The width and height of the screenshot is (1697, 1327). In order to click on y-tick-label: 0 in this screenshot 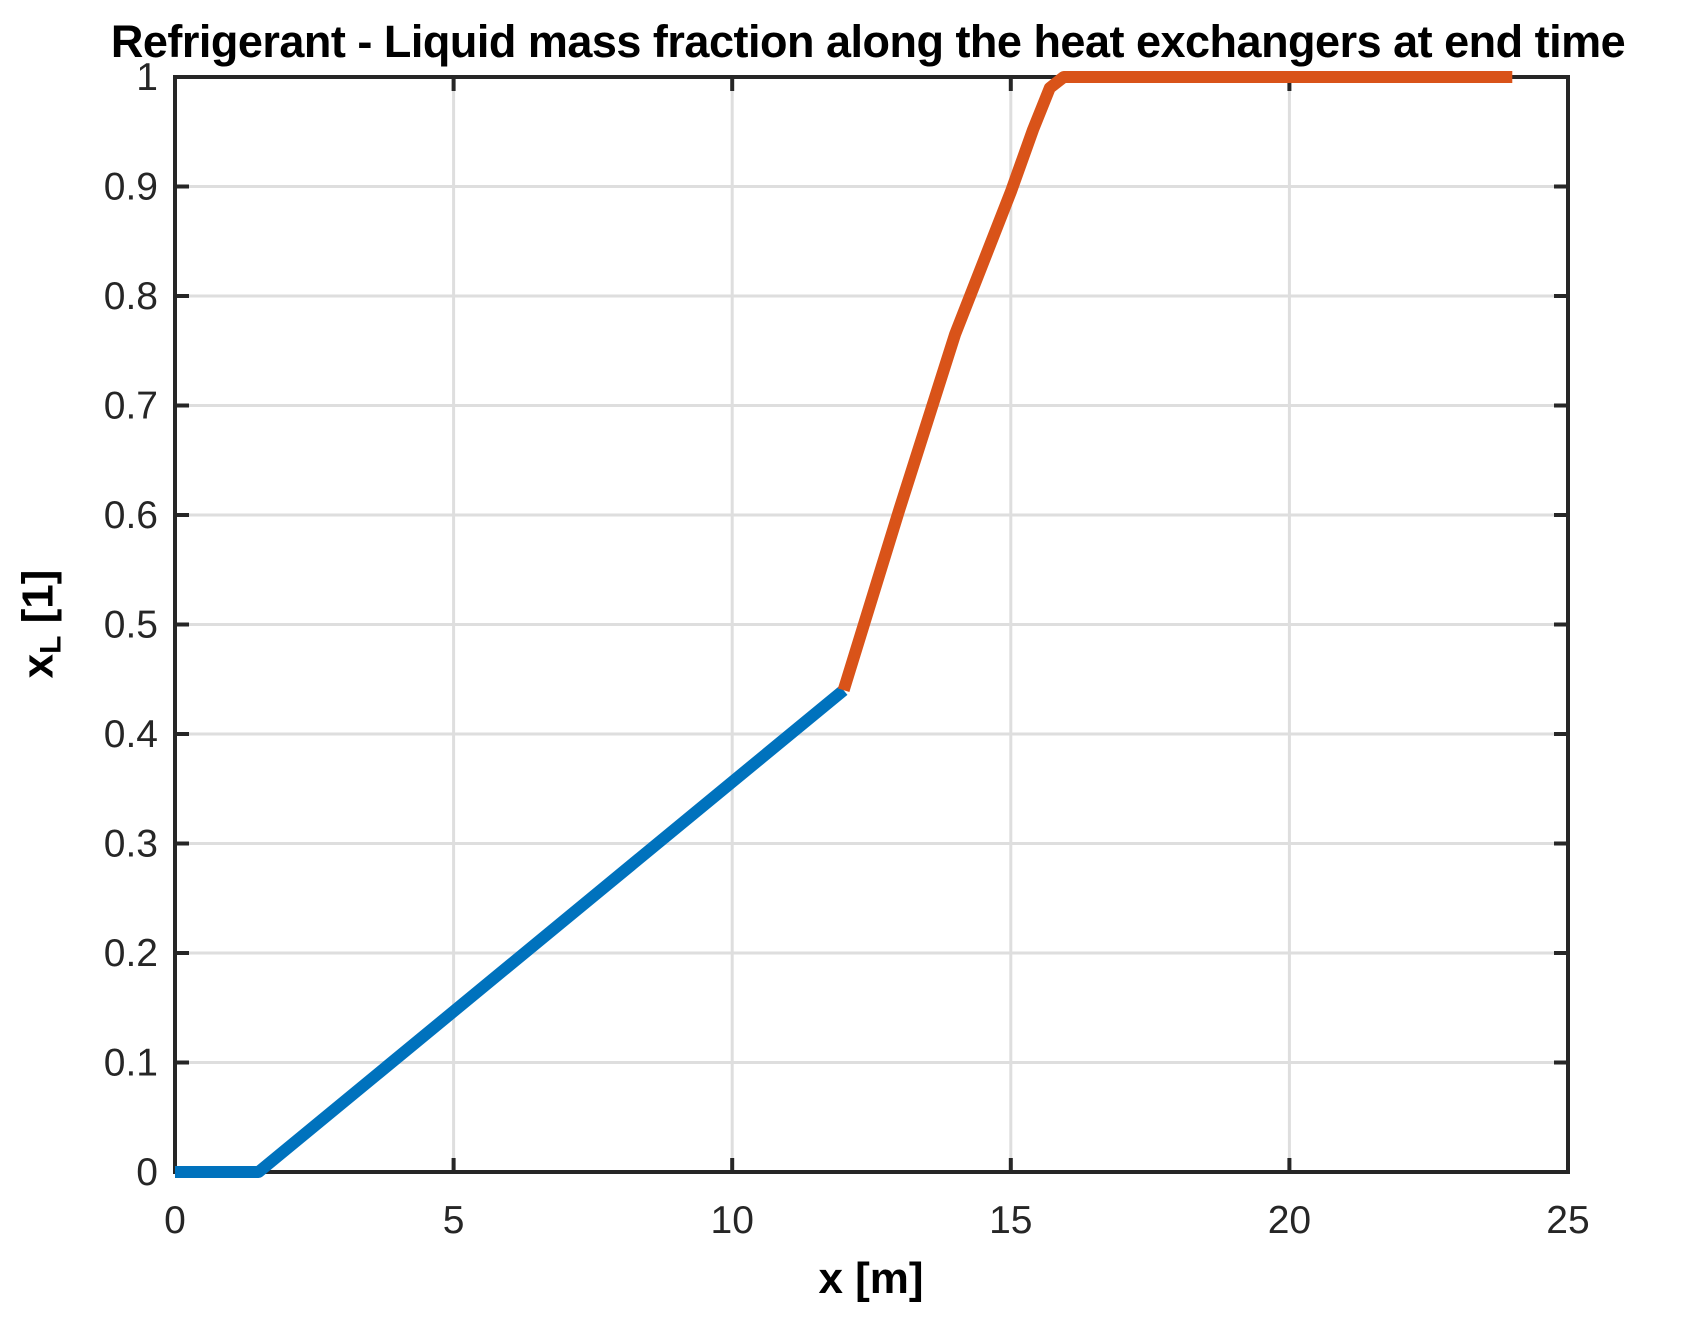, I will do `click(147, 1172)`.